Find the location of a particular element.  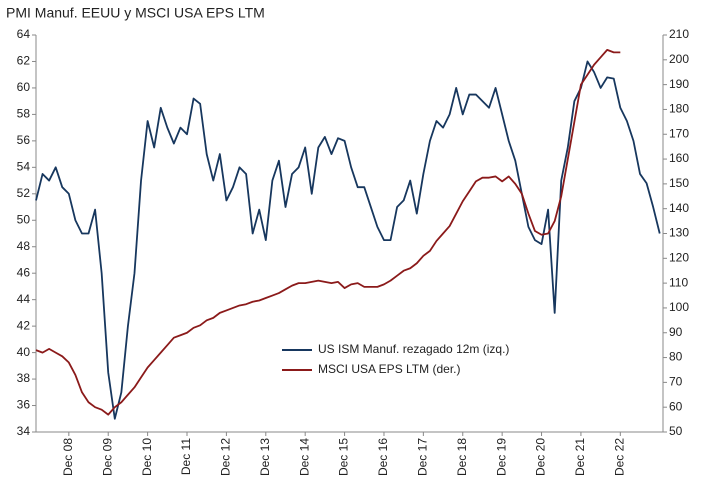

y-tick-label: 54 is located at coordinates (24, 167).